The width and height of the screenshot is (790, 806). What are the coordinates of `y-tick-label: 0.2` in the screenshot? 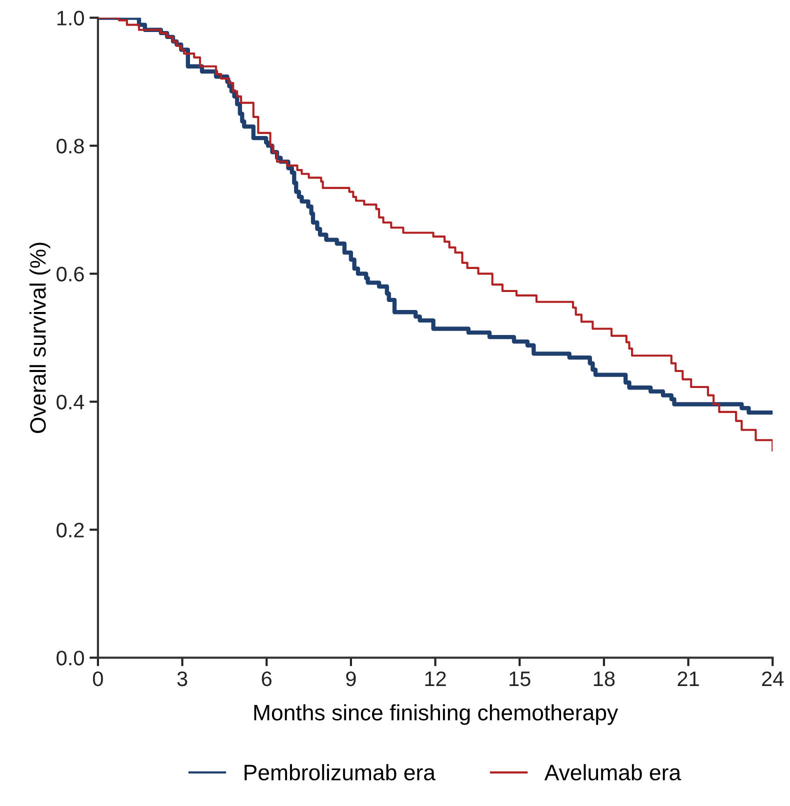 It's located at (70, 530).